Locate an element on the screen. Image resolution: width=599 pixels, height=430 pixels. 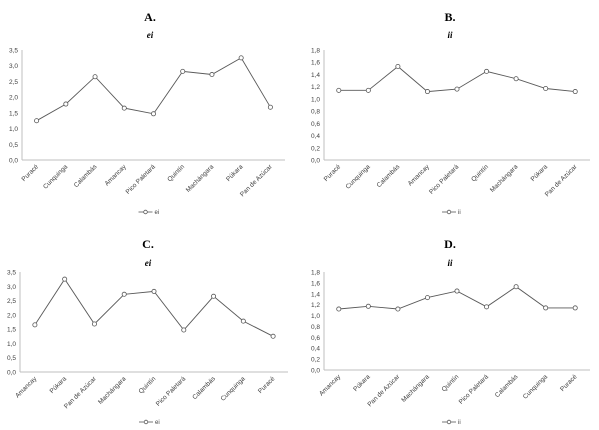
x-tick-label: Púkara is located at coordinates (540, 173).